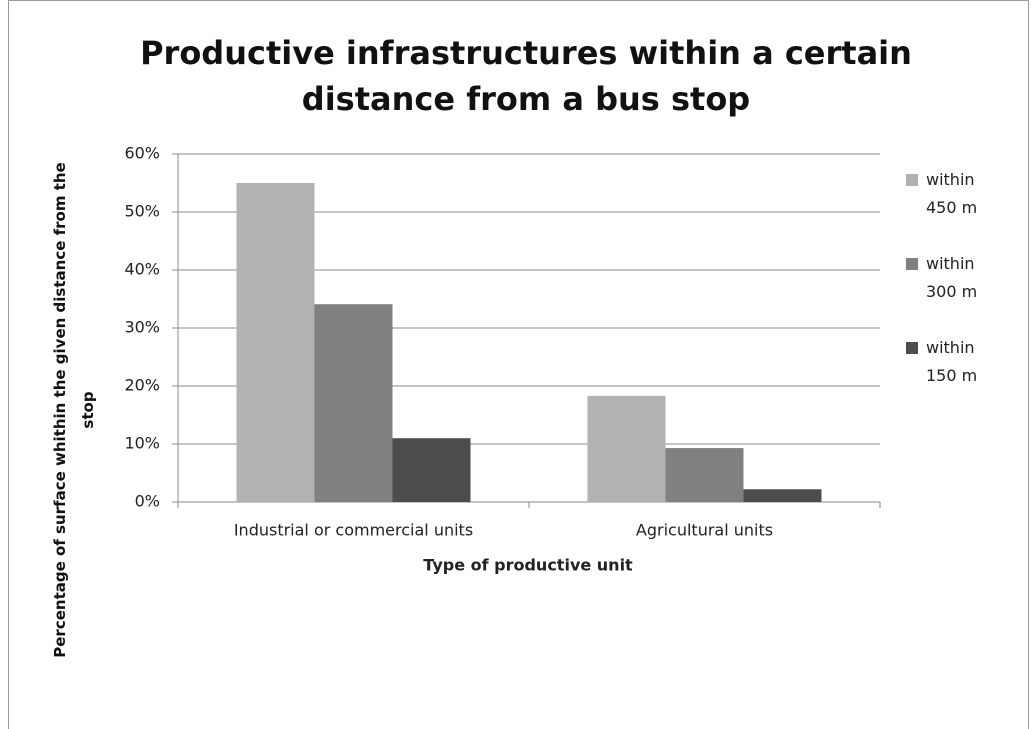  What do you see at coordinates (147, 501) in the screenshot?
I see `y-tick-label: 0%` at bounding box center [147, 501].